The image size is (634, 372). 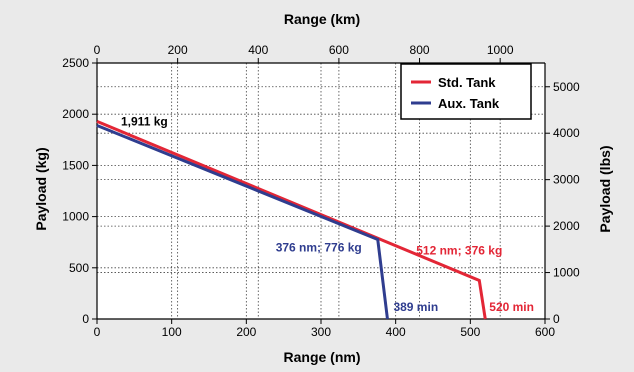 What do you see at coordinates (319, 248) in the screenshot?
I see `annotation-label: 376 nm; 776 kg` at bounding box center [319, 248].